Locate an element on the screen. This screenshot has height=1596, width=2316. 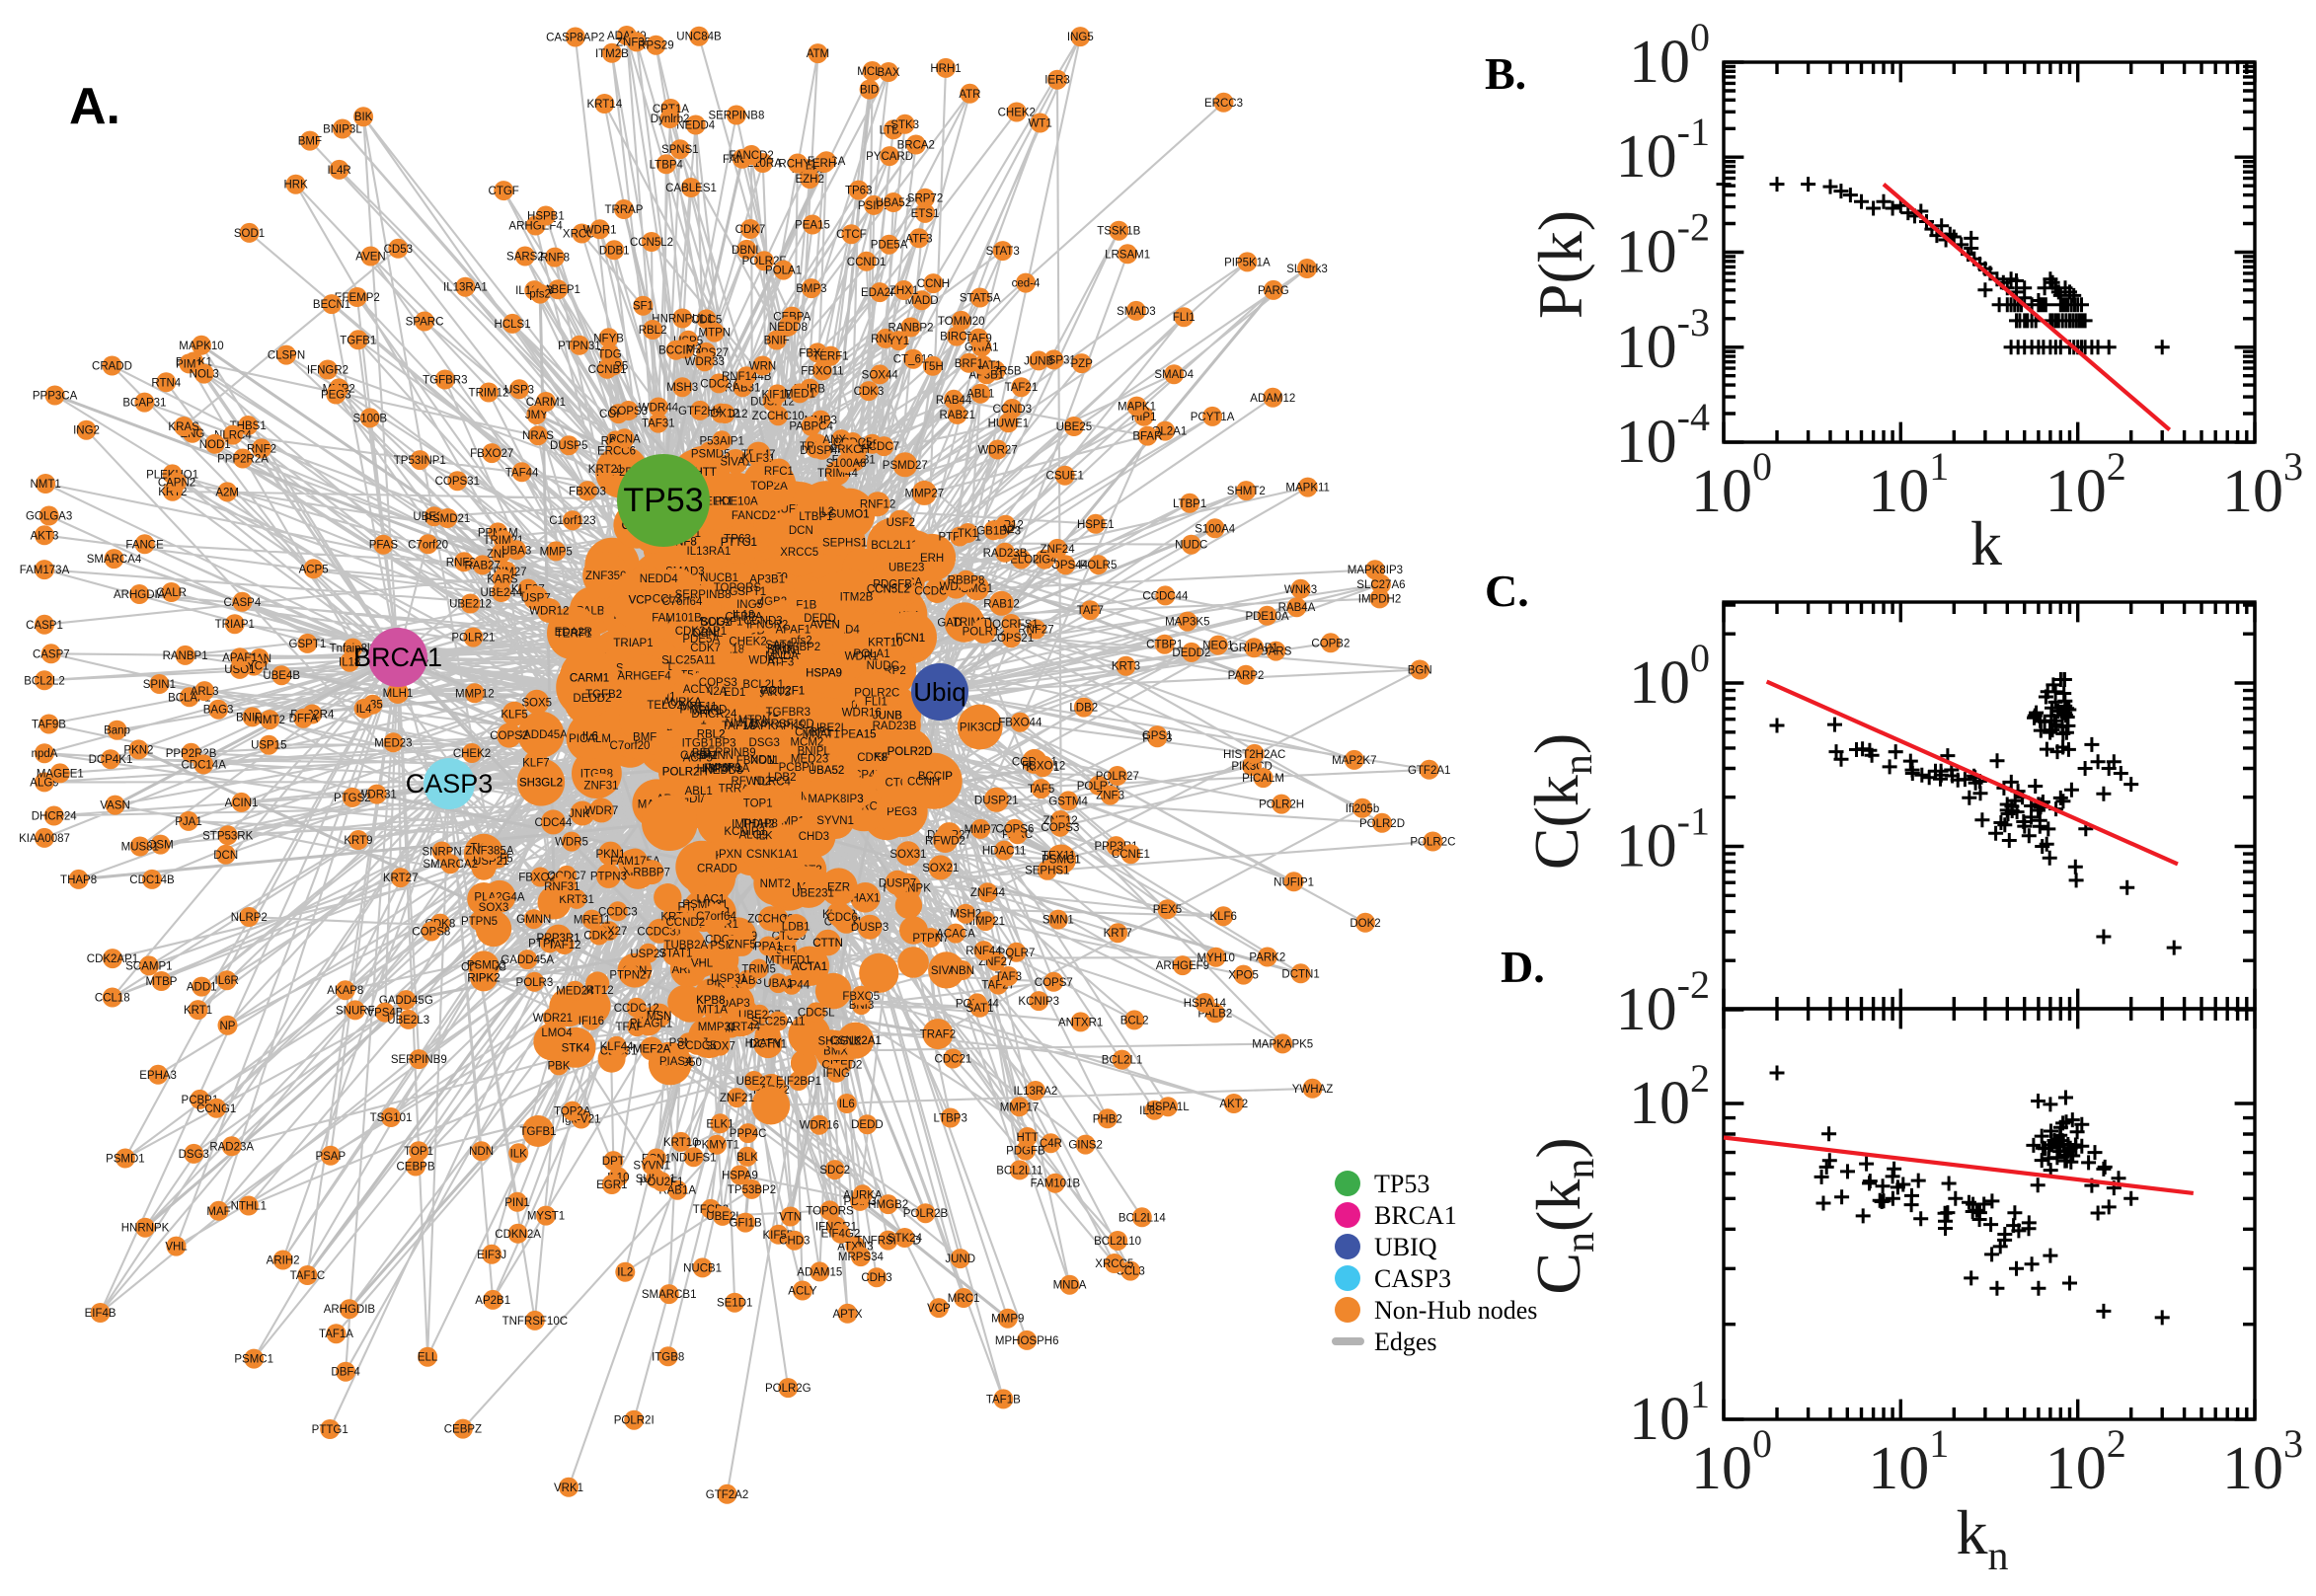
svg-text: P53AIP1 is located at coordinates (721, 441).